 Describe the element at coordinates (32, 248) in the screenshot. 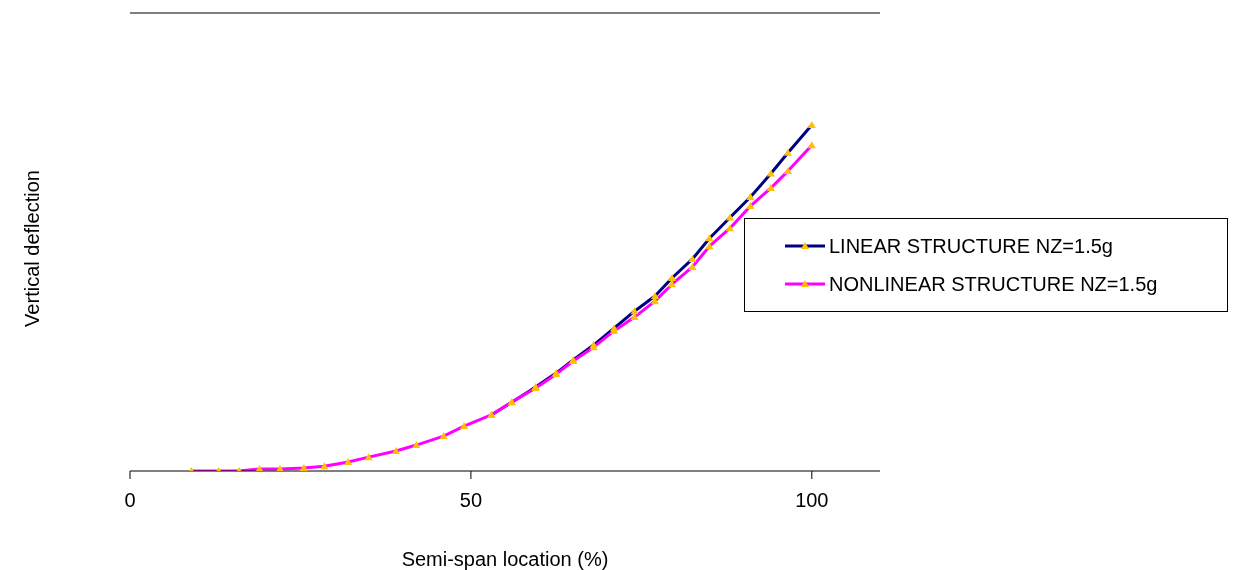

I see `y-axis-title: Vertical deflection` at that location.